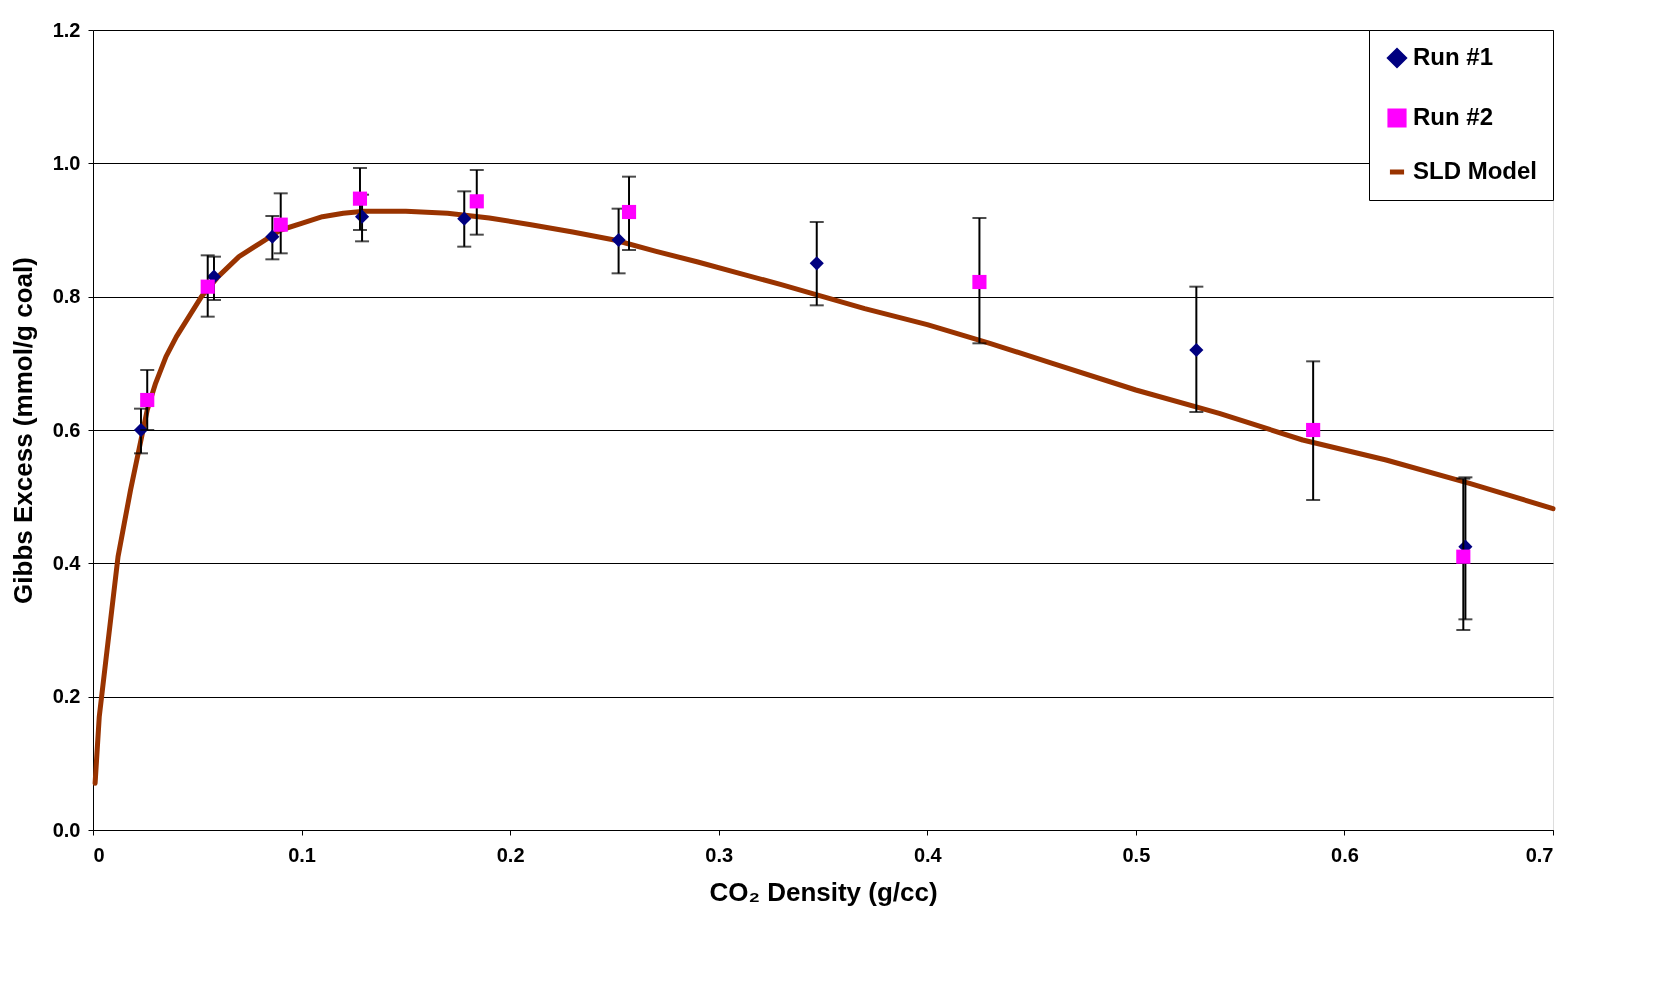 The width and height of the screenshot is (1661, 987). Describe the element at coordinates (719, 854) in the screenshot. I see `x-tick-label: 0.3` at that location.